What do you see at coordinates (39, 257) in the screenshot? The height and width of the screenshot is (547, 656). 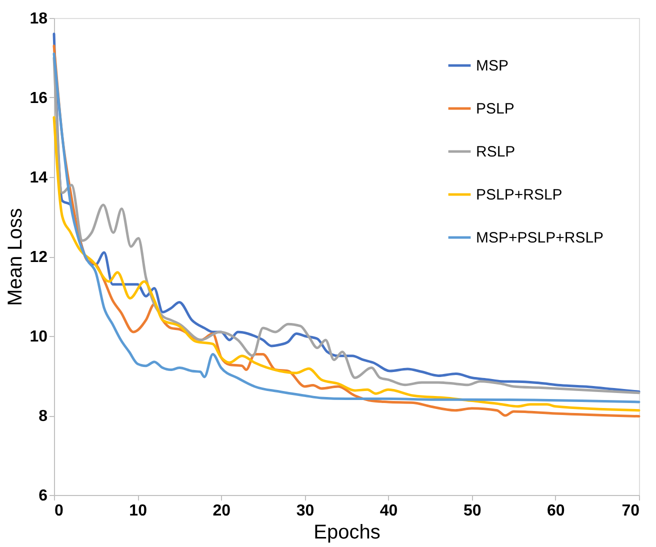 I see `y-tick-label: 12` at bounding box center [39, 257].